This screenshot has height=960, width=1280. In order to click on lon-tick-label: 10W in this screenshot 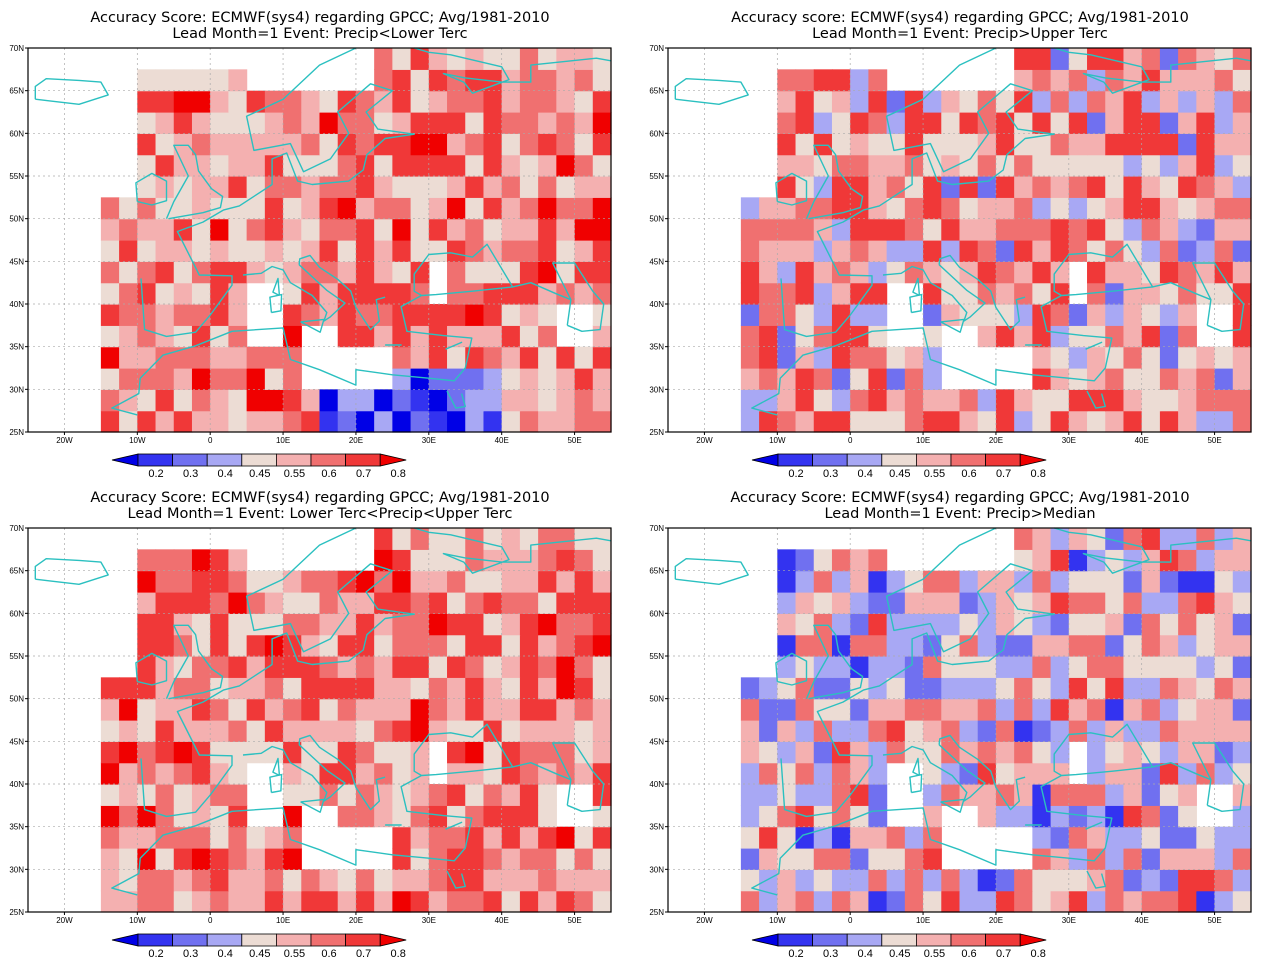, I will do `click(777, 920)`.